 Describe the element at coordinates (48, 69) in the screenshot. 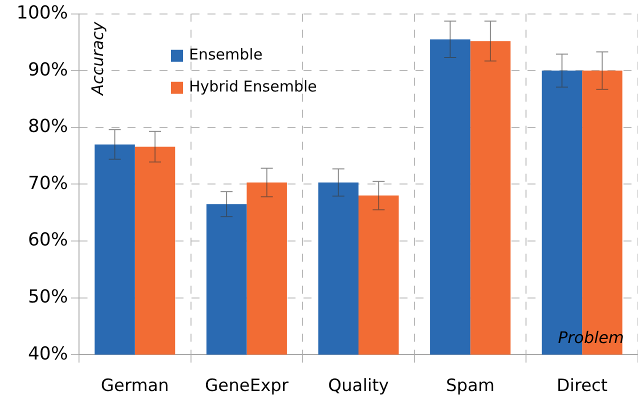

I see `y-tick-label: 90%` at that location.